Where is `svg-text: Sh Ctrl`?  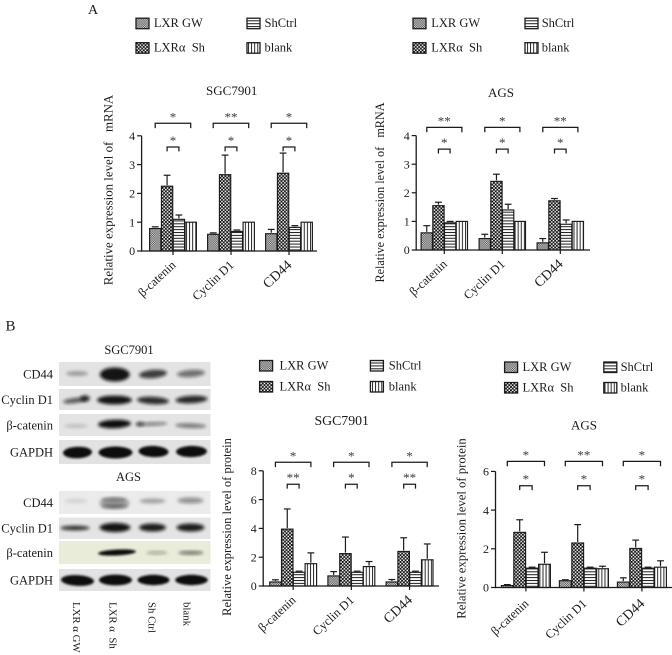
svg-text: Sh Ctrl is located at coordinates (152, 617).